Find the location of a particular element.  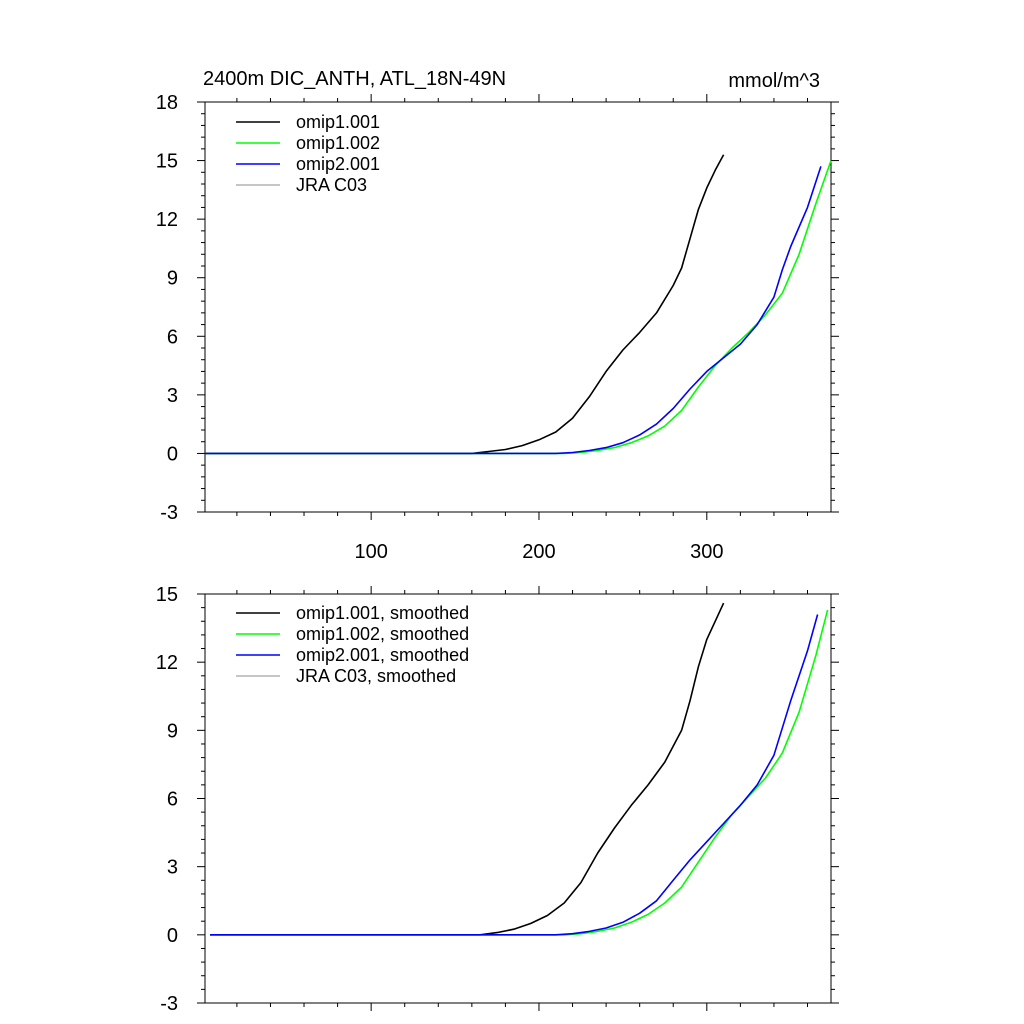

units-label: mmol/m^3 is located at coordinates (774, 81).